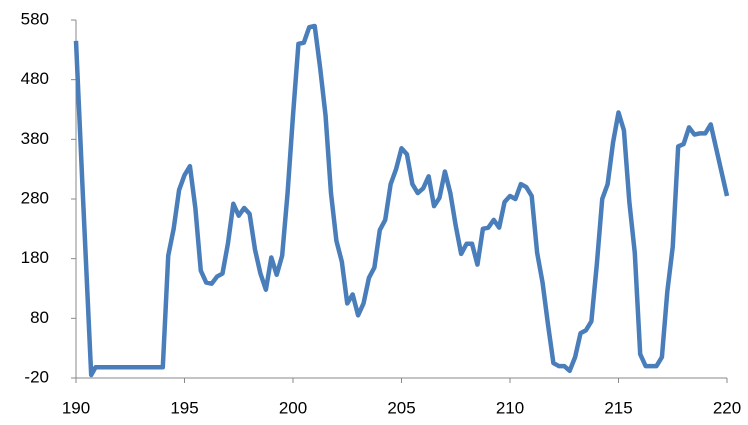  I want to click on y-tick-label: 480, so click(35, 78).